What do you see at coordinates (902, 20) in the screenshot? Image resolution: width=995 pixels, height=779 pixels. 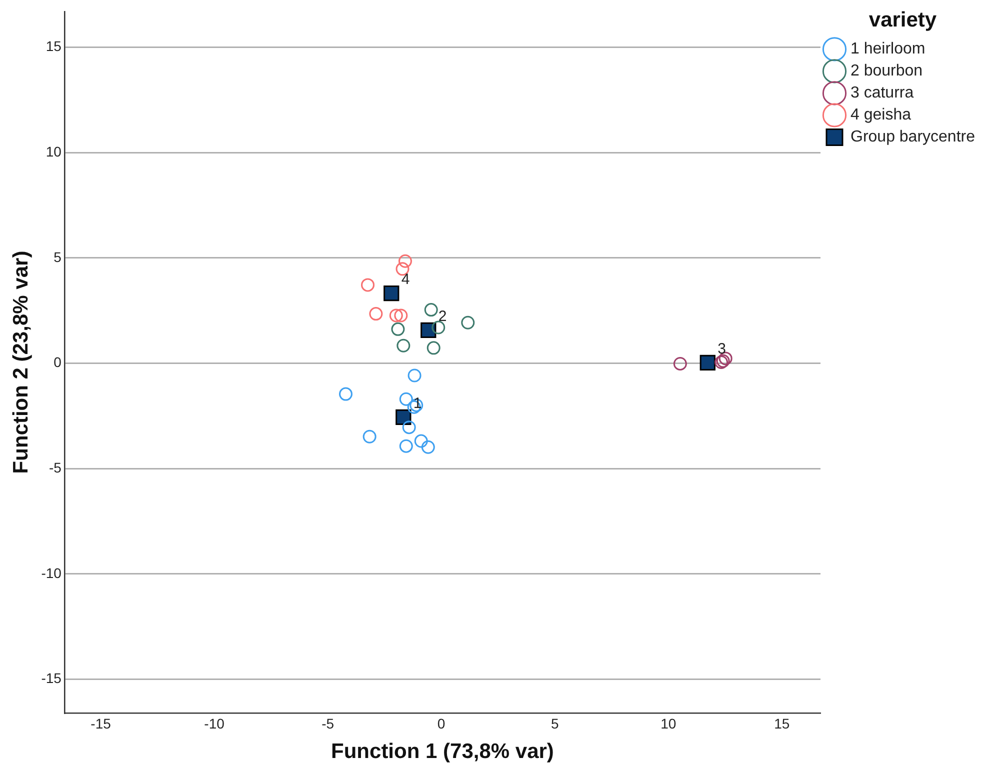 I see `legend-title: variety` at bounding box center [902, 20].